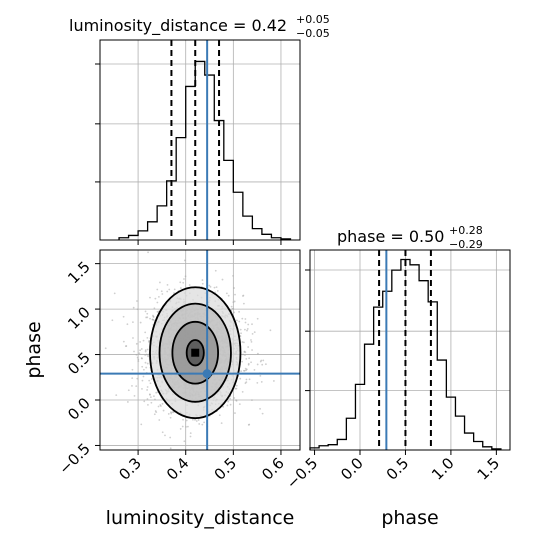  Describe the element at coordinates (79, 273) in the screenshot. I see `tick-label-phase: 1.5` at that location.